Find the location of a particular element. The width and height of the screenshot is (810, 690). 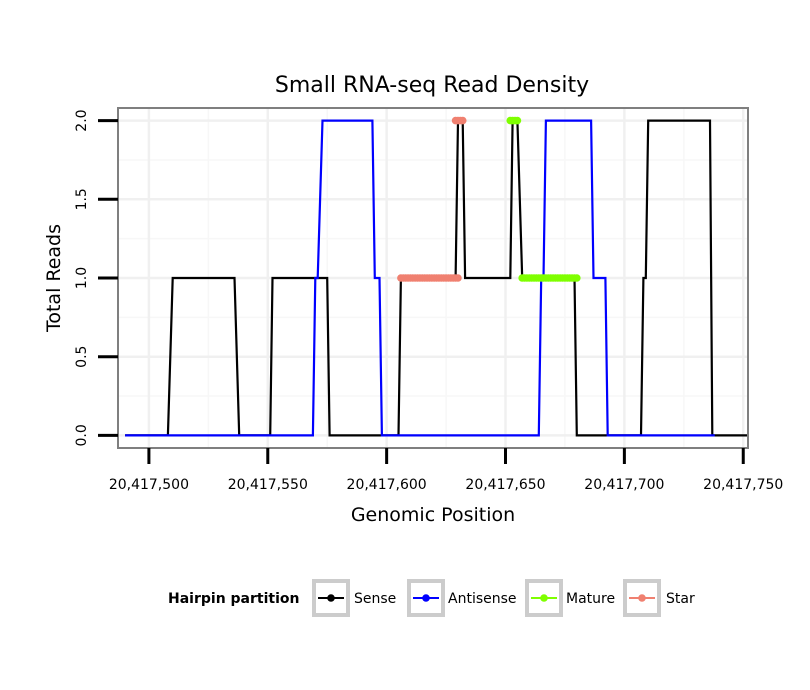

y-tick-label: 2.0 is located at coordinates (82, 120).